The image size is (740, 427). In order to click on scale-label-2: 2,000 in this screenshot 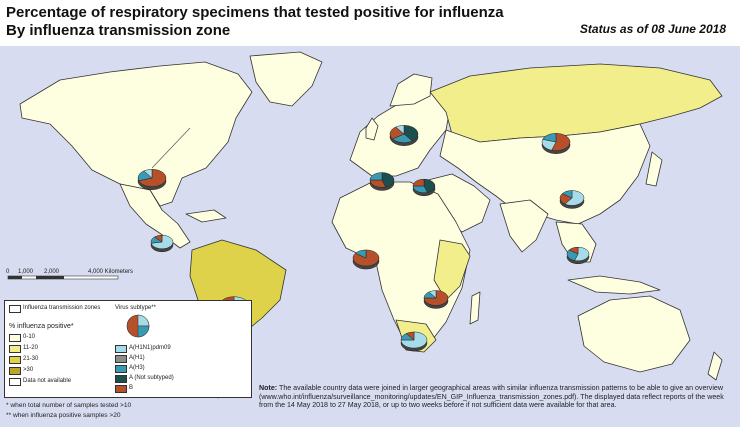, I will do `click(52, 272)`.